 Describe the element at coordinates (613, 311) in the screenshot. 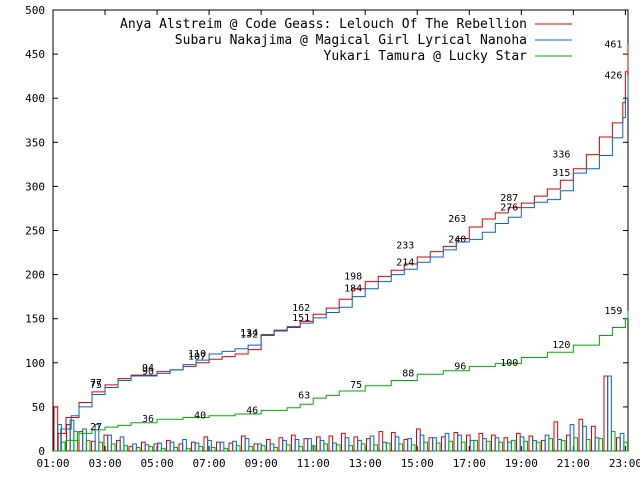

I see `data-label: 159` at that location.